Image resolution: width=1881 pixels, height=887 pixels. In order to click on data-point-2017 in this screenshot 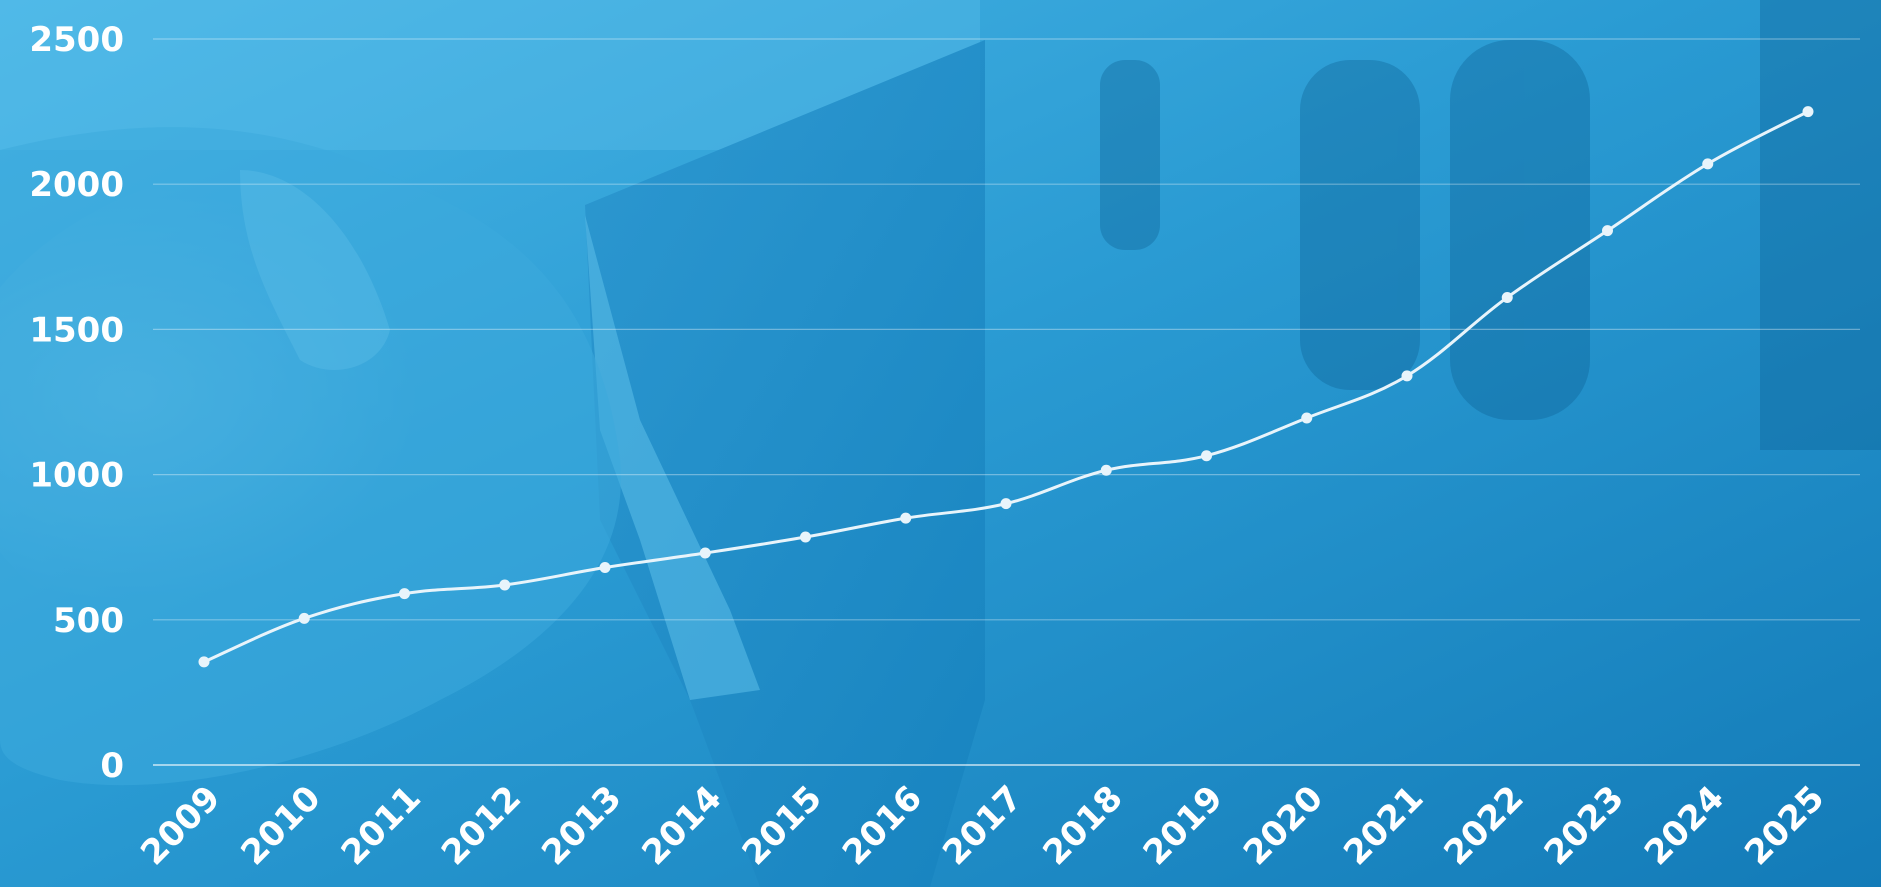, I will do `click(1006, 504)`.